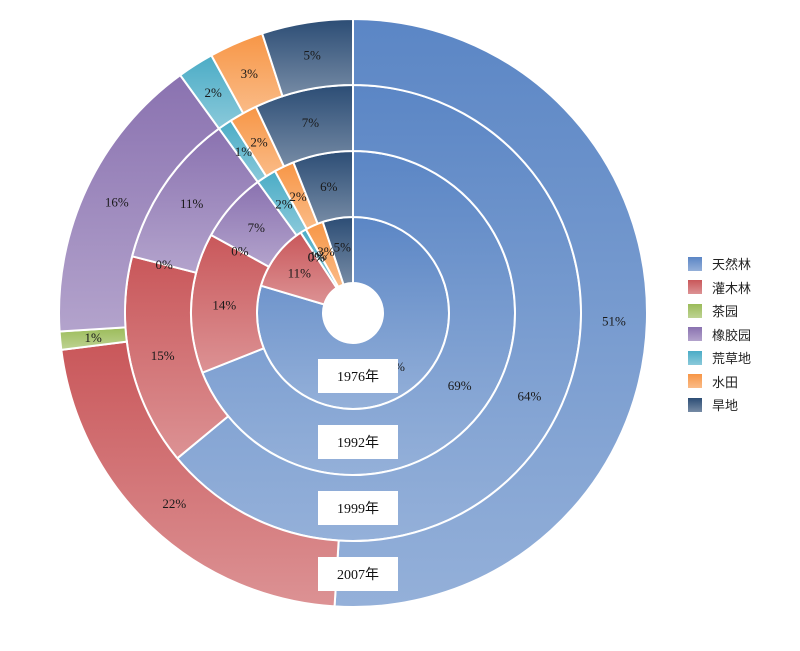  I want to click on pct-label-ring3-cat2: 0%, so click(164, 264).